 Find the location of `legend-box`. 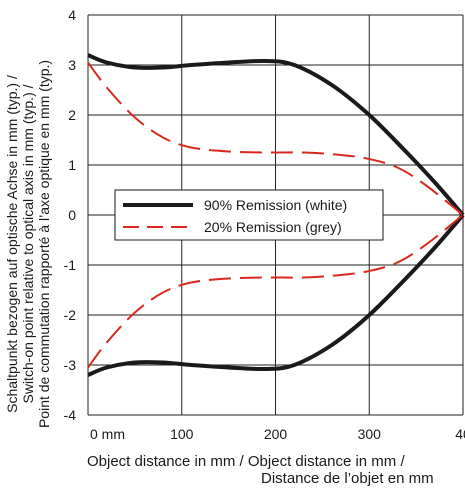

legend-box is located at coordinates (249, 215).